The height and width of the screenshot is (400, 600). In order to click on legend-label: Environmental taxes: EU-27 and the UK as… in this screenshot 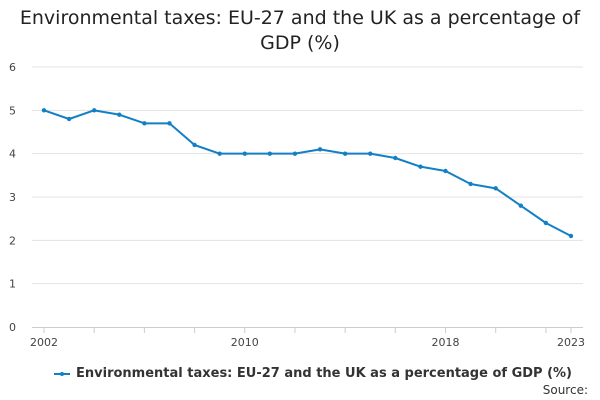, I will do `click(324, 373)`.